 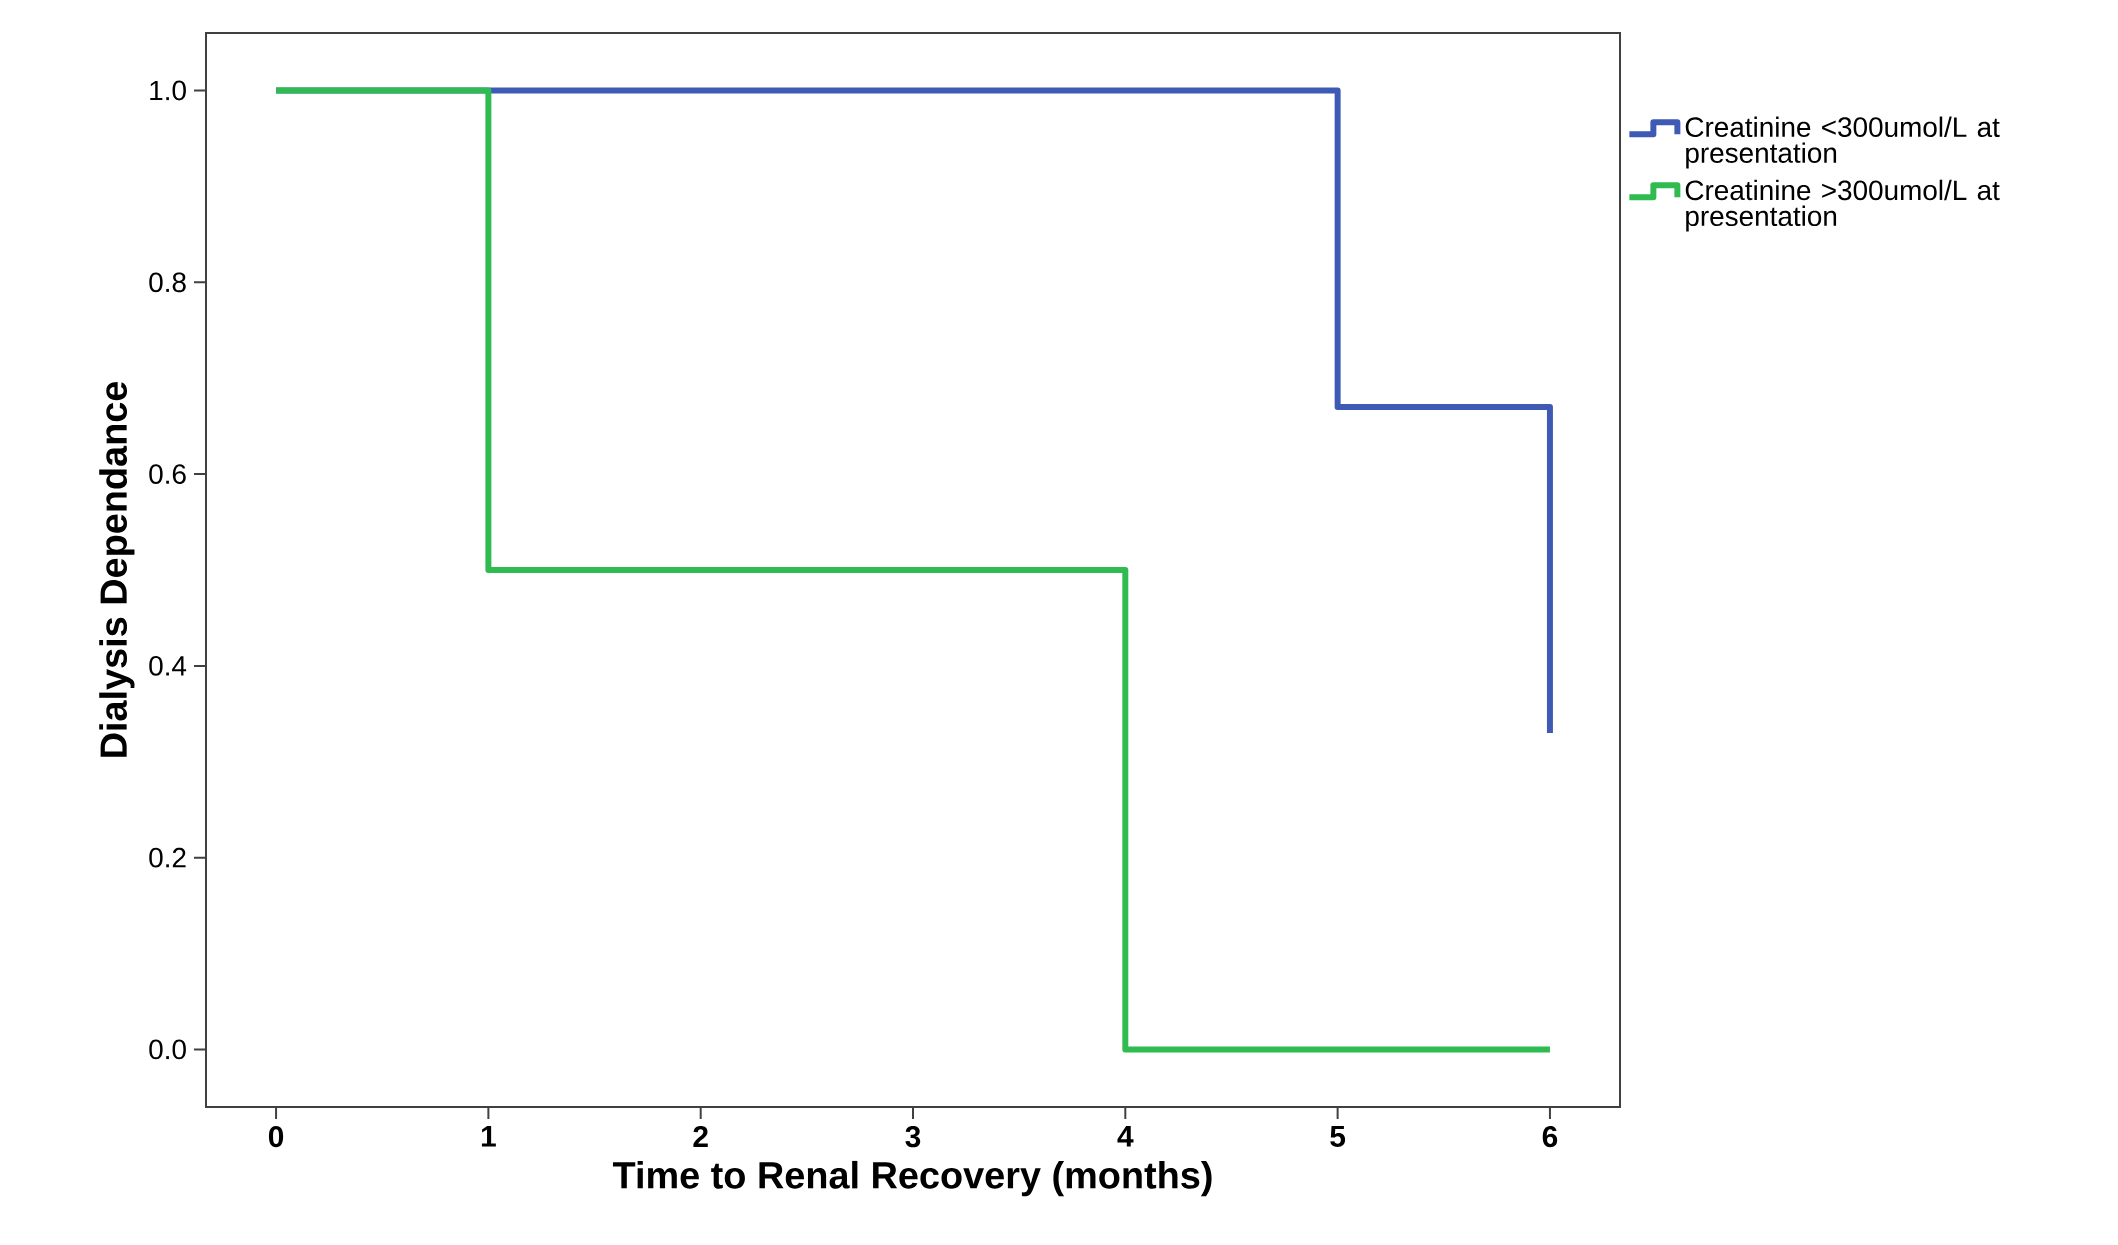 I want to click on y-tick-label: 0.6, so click(x=167, y=474).